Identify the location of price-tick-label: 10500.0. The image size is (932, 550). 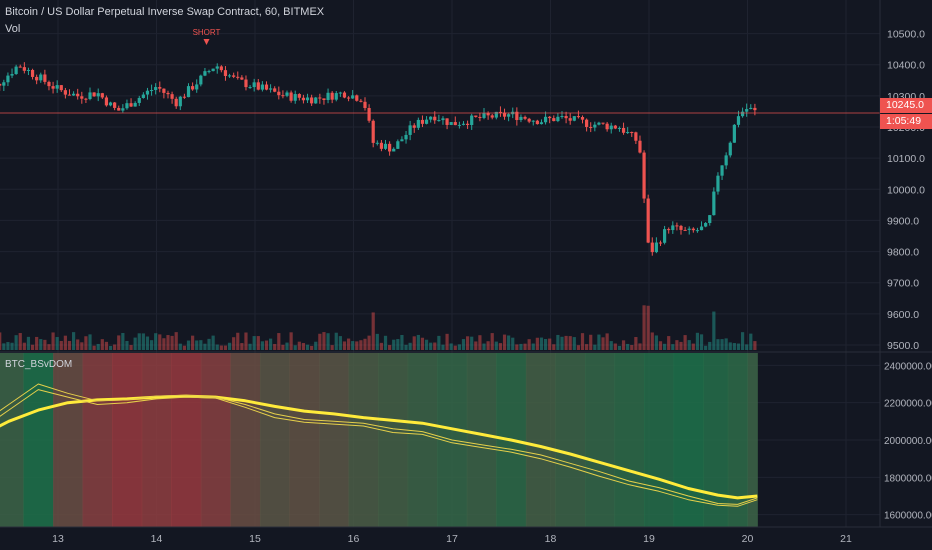
(906, 35).